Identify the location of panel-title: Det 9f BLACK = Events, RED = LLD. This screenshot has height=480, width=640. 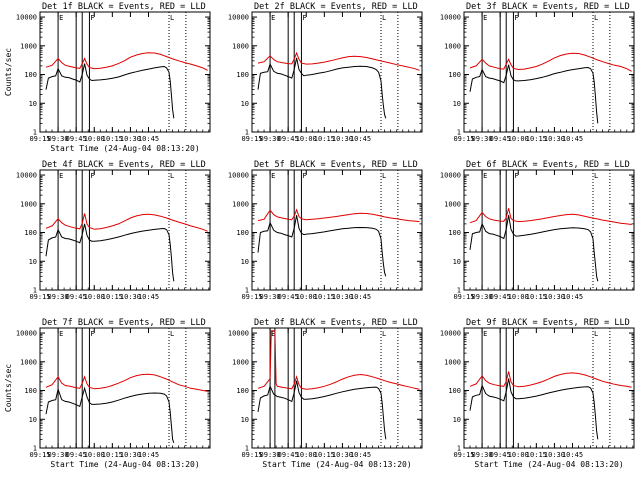
(548, 323).